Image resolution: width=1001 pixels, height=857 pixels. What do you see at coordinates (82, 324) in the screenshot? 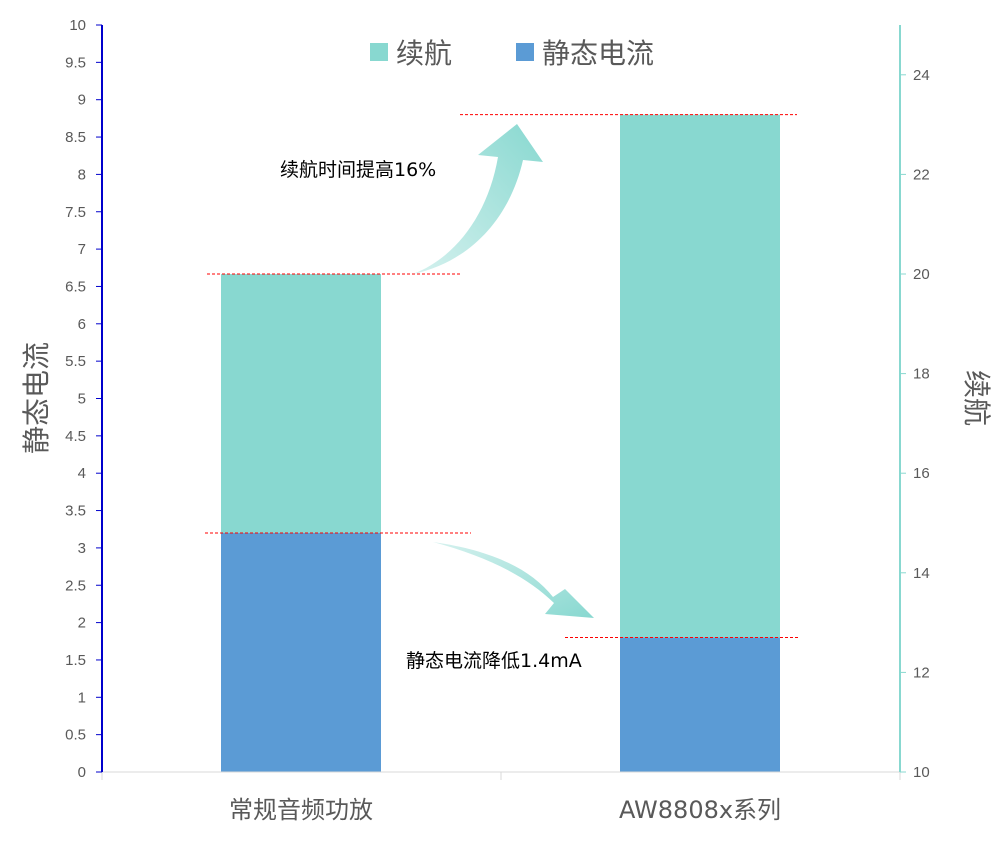
I see `y-tick-label: 6` at bounding box center [82, 324].